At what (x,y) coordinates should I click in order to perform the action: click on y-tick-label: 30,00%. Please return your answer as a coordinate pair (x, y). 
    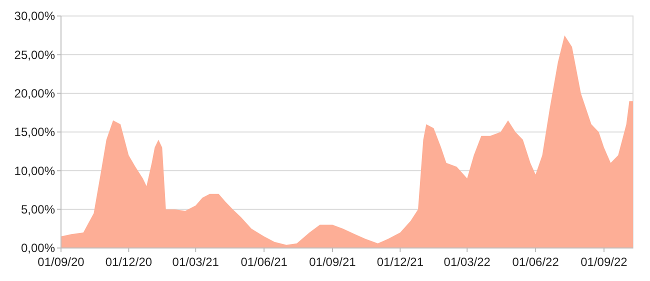
    Looking at the image, I should click on (35, 16).